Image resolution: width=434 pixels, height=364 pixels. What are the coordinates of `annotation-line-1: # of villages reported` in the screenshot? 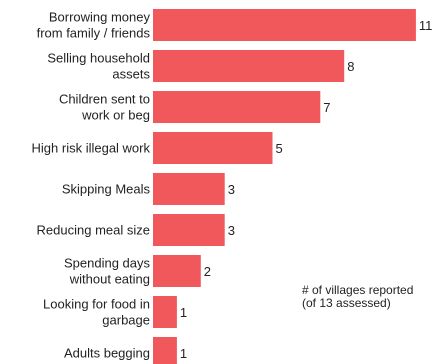 It's located at (358, 290).